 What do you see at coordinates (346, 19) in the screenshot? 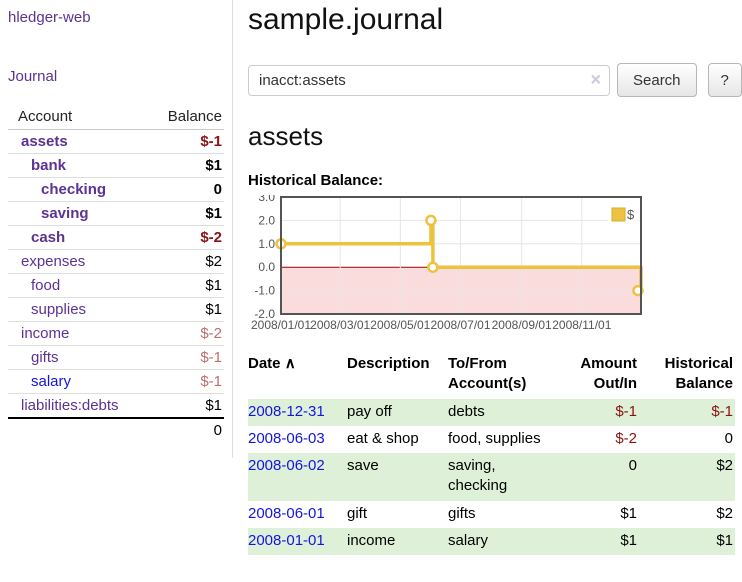
I see `page-title: sample.journal` at bounding box center [346, 19].